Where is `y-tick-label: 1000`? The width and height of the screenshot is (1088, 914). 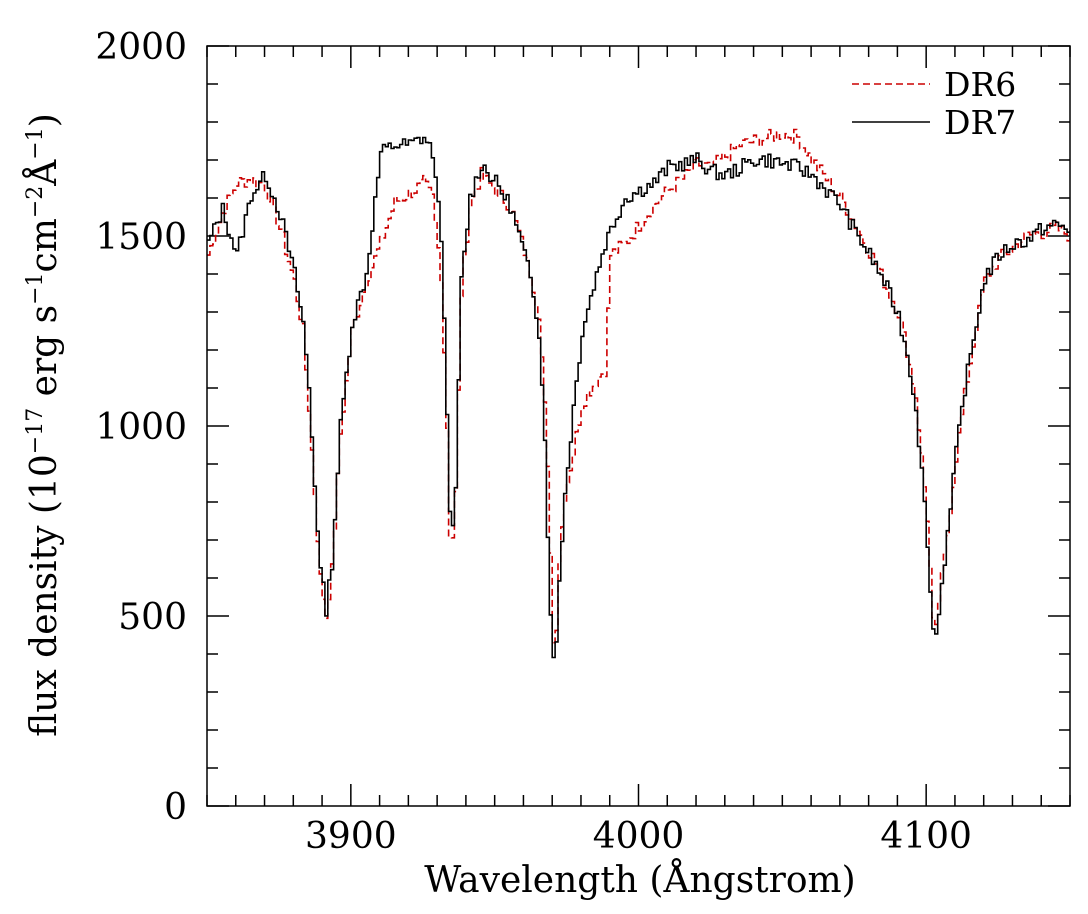 y-tick-label: 1000 is located at coordinates (141, 427).